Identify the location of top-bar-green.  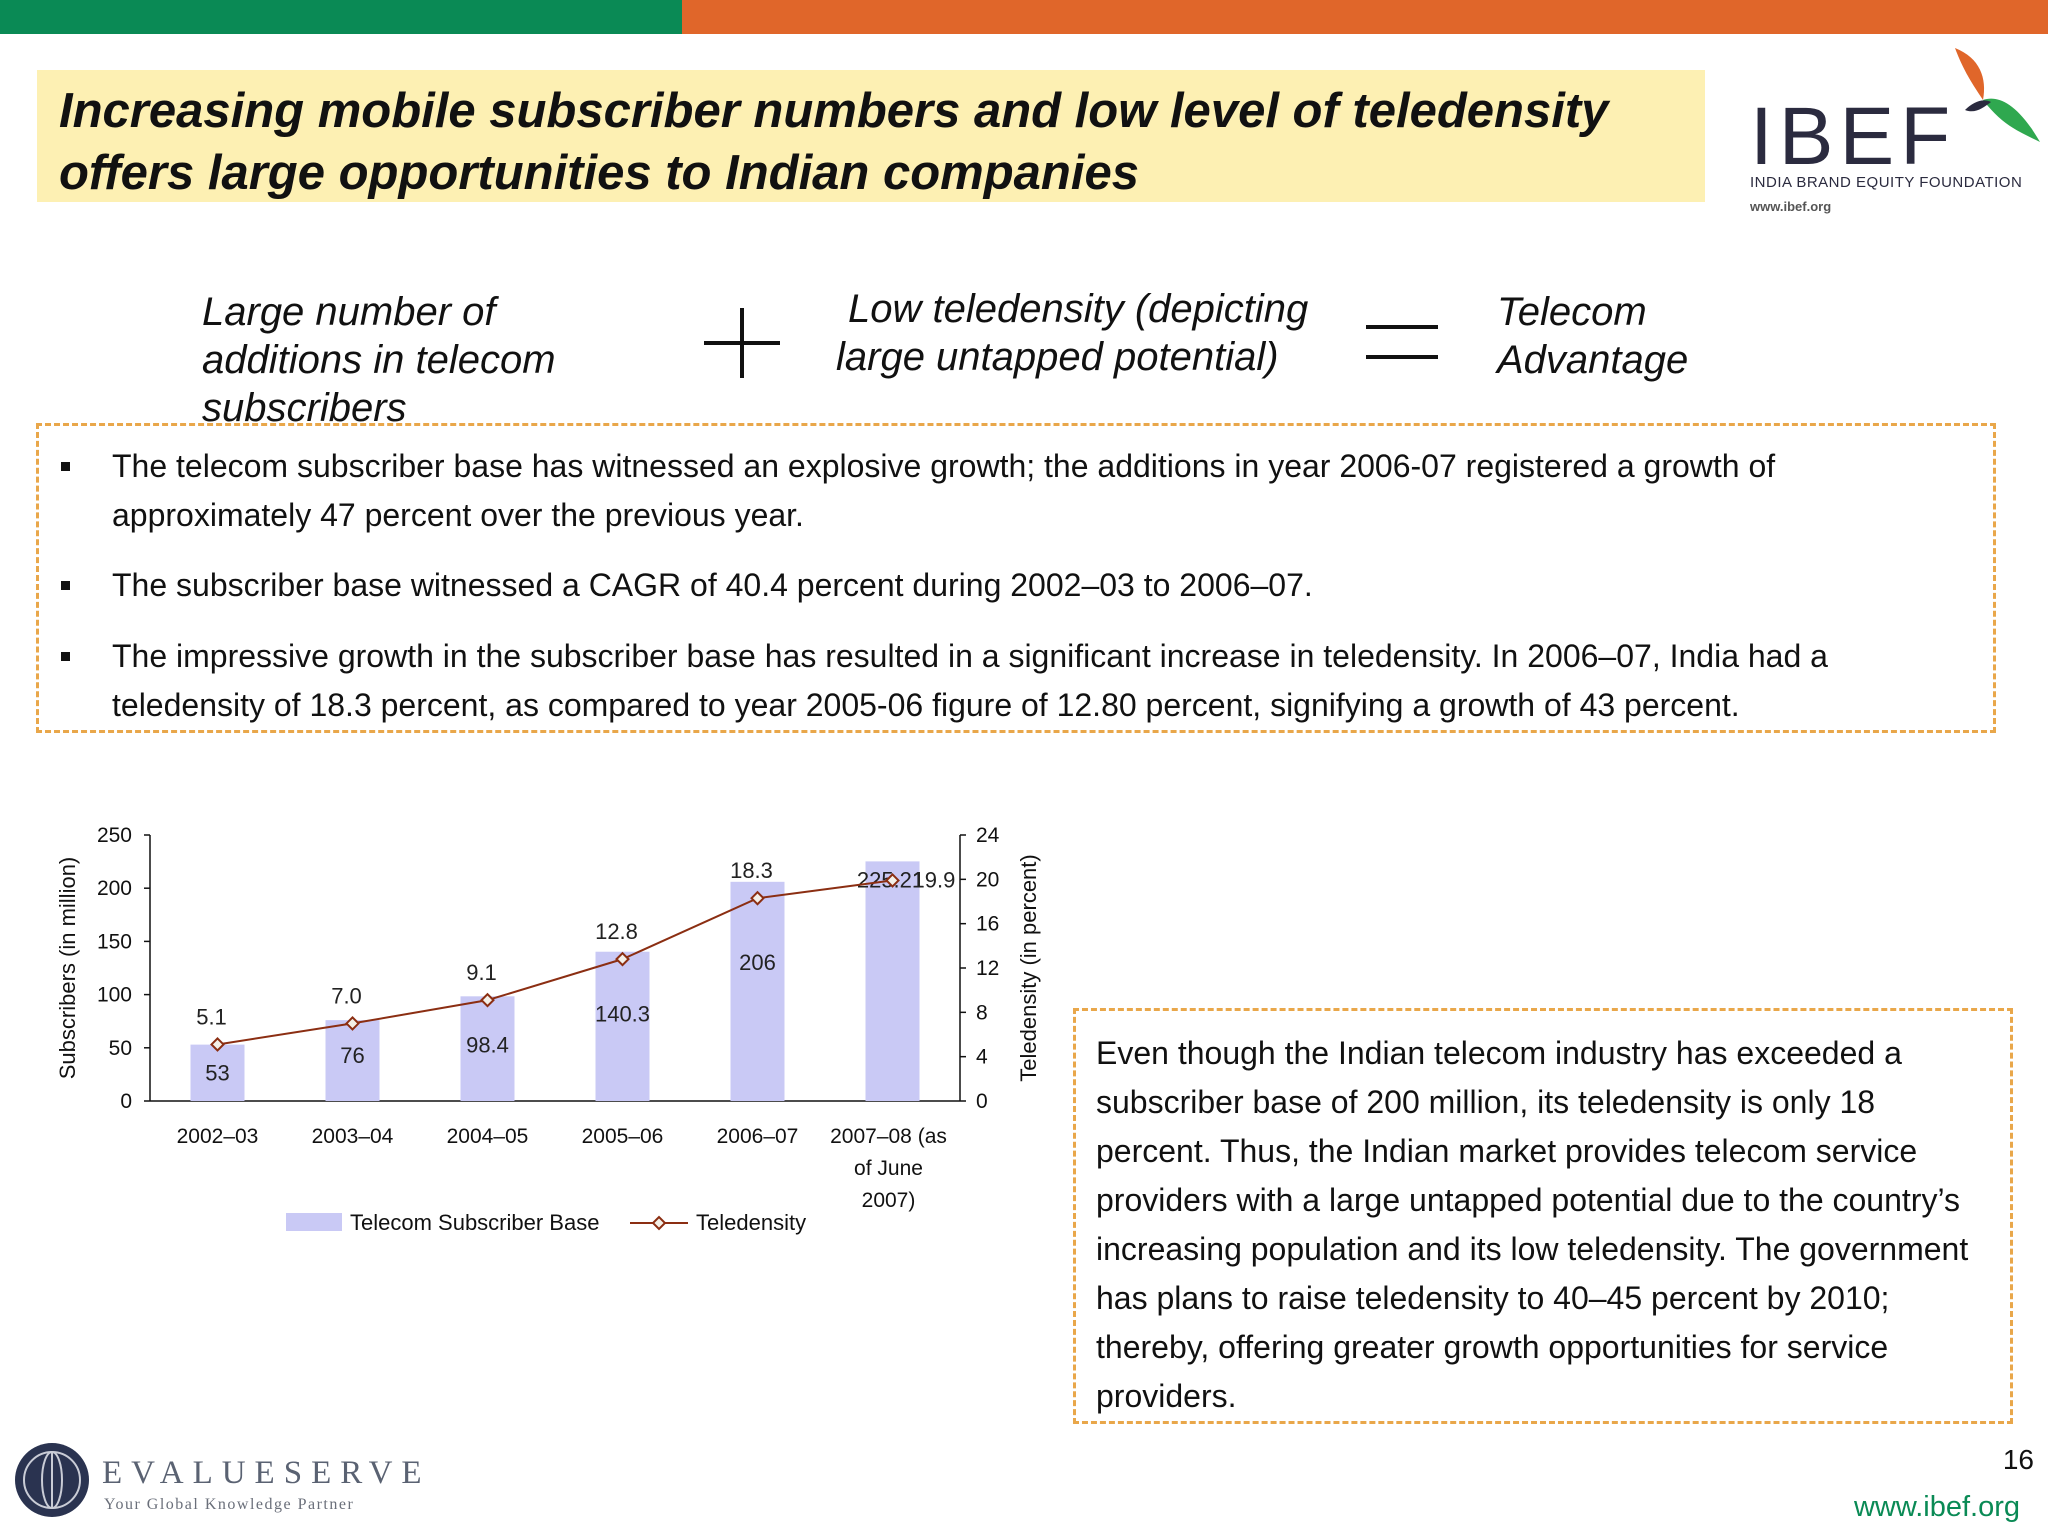
(341, 17).